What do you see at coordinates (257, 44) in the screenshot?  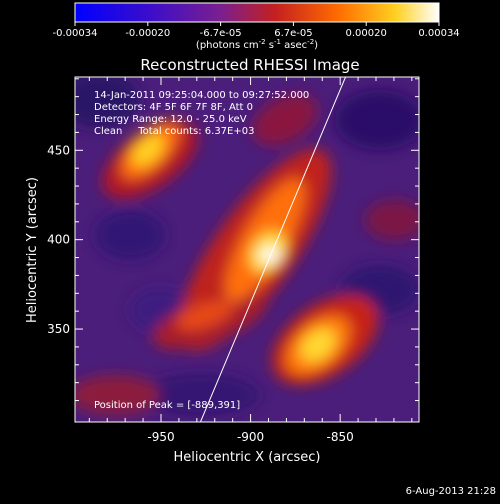 I see `colorbar-units: (photons cm-2 s-1 asec-2)` at bounding box center [257, 44].